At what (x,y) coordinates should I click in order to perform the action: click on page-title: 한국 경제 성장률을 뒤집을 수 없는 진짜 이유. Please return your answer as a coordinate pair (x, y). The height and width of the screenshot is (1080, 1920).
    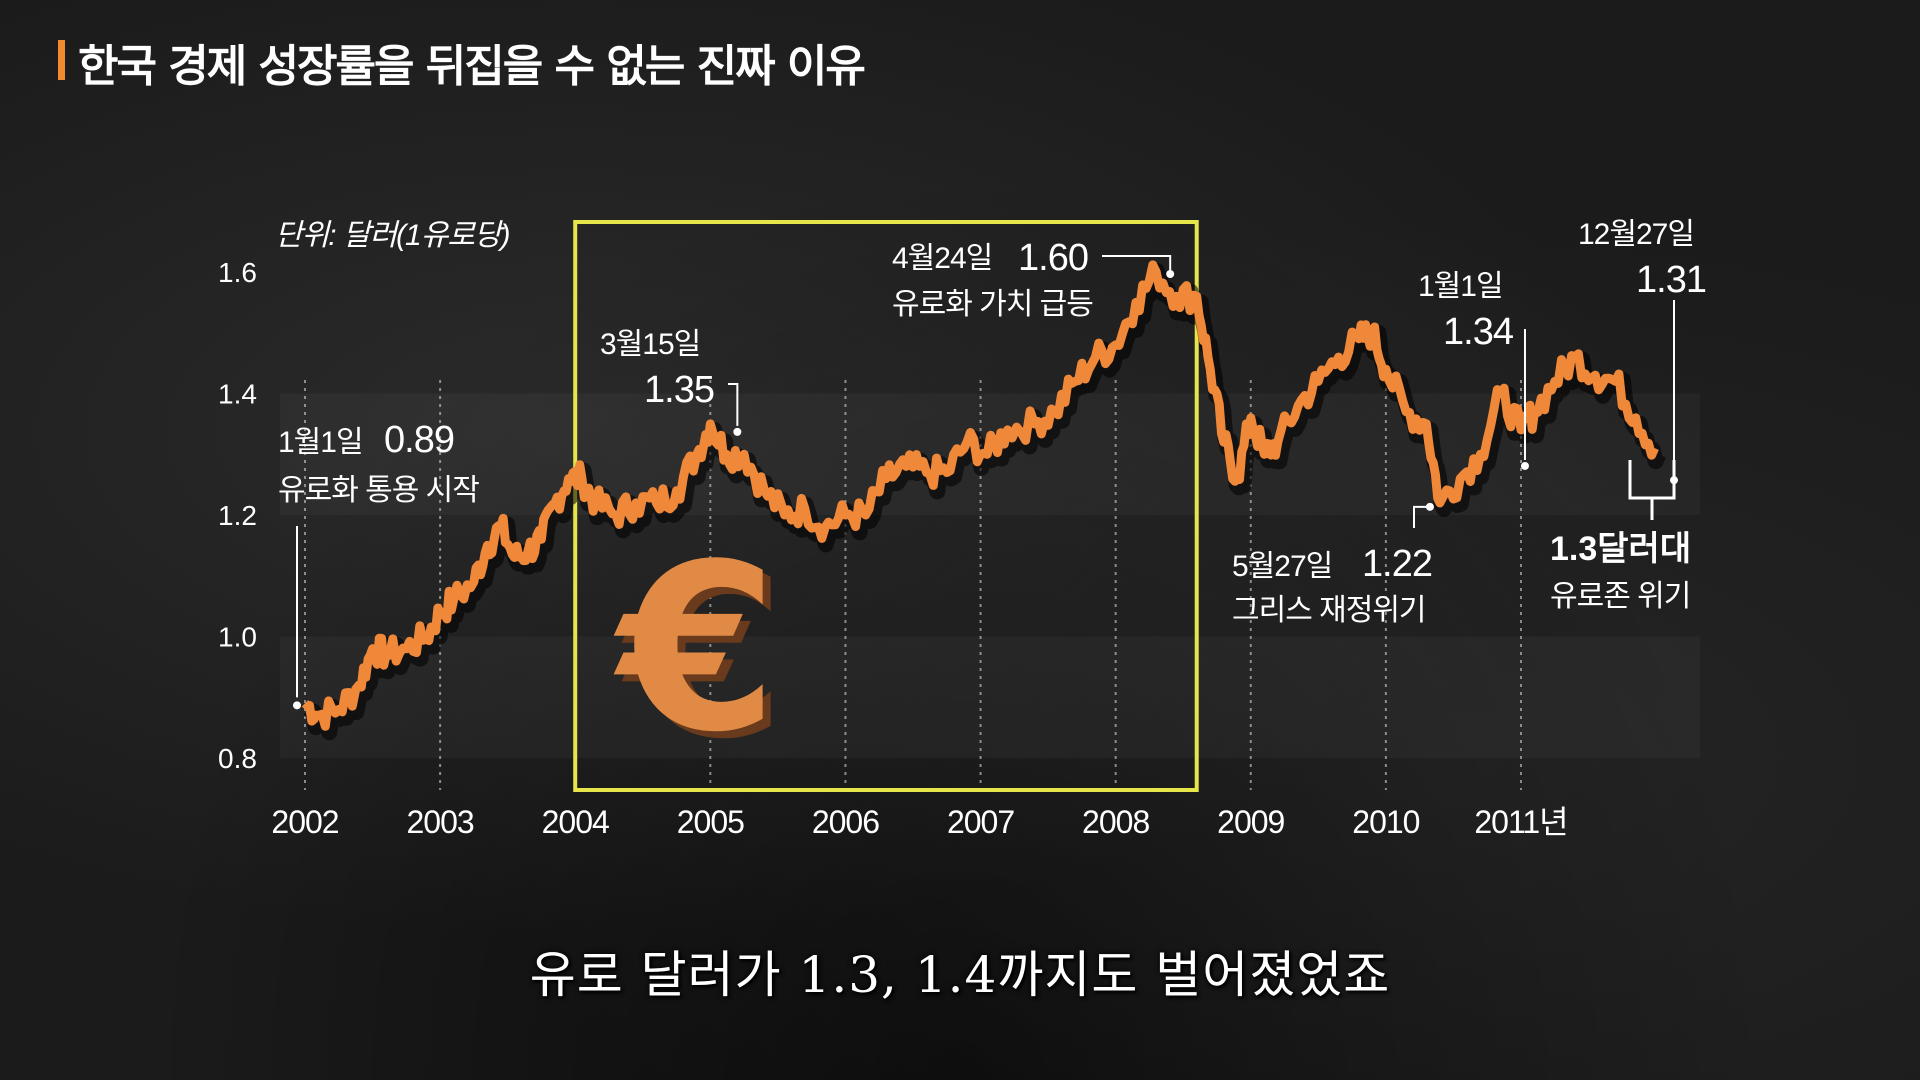
    Looking at the image, I should click on (472, 66).